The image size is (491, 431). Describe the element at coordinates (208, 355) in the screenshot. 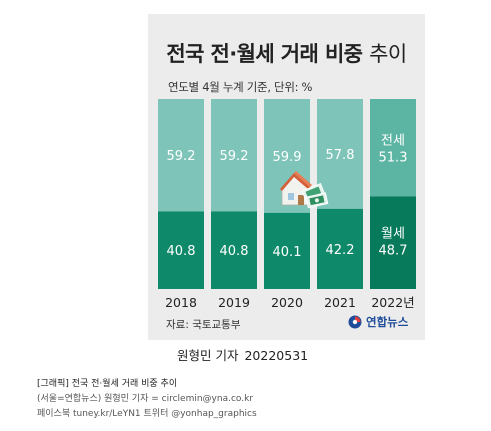

I see `author-name: 원형민 기자` at that location.